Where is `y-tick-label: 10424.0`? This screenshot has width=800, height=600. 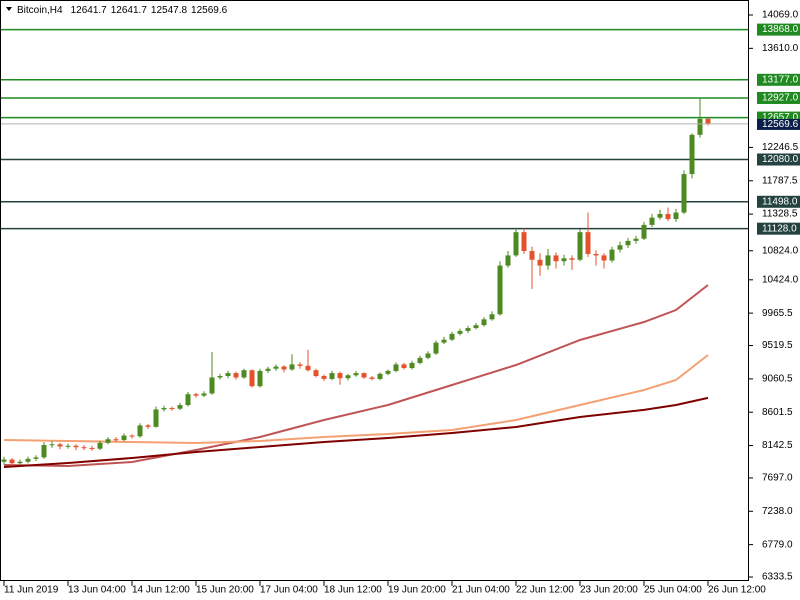
y-tick-label: 10424.0 is located at coordinates (780, 279).